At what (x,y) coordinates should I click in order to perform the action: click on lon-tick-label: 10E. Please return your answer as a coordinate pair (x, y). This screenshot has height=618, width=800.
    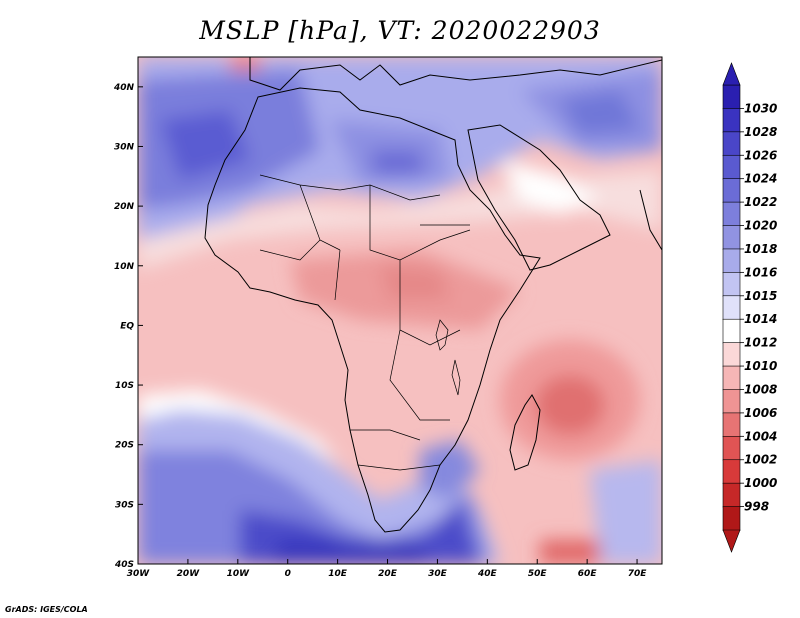
    Looking at the image, I should click on (338, 574).